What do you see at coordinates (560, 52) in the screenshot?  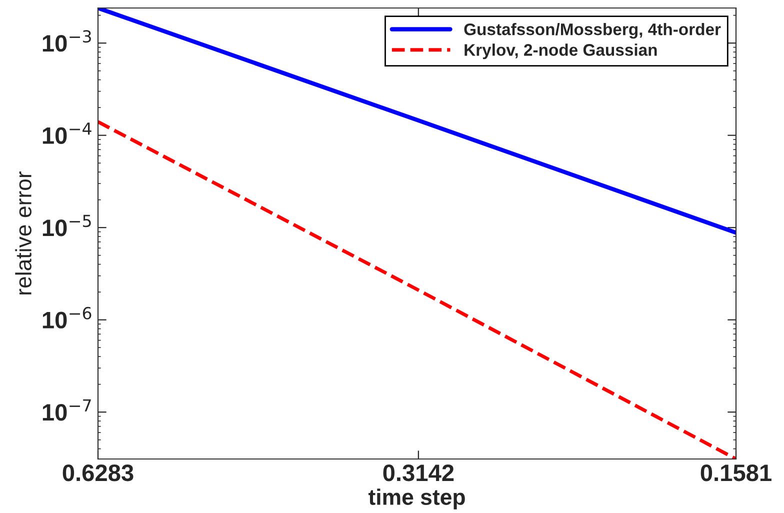 I see `legend-label: Krylov, 2-node Gaussian` at bounding box center [560, 52].